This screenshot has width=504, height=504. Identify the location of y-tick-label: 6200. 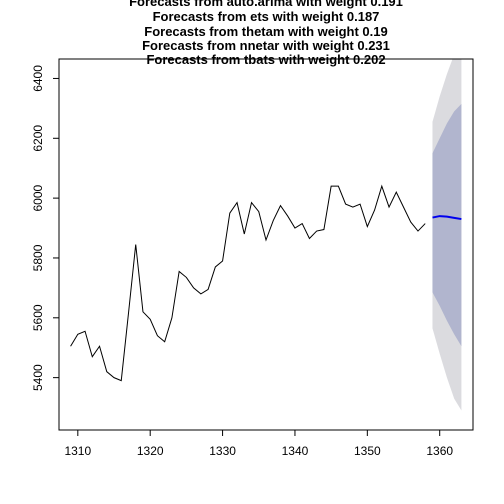
(38, 138).